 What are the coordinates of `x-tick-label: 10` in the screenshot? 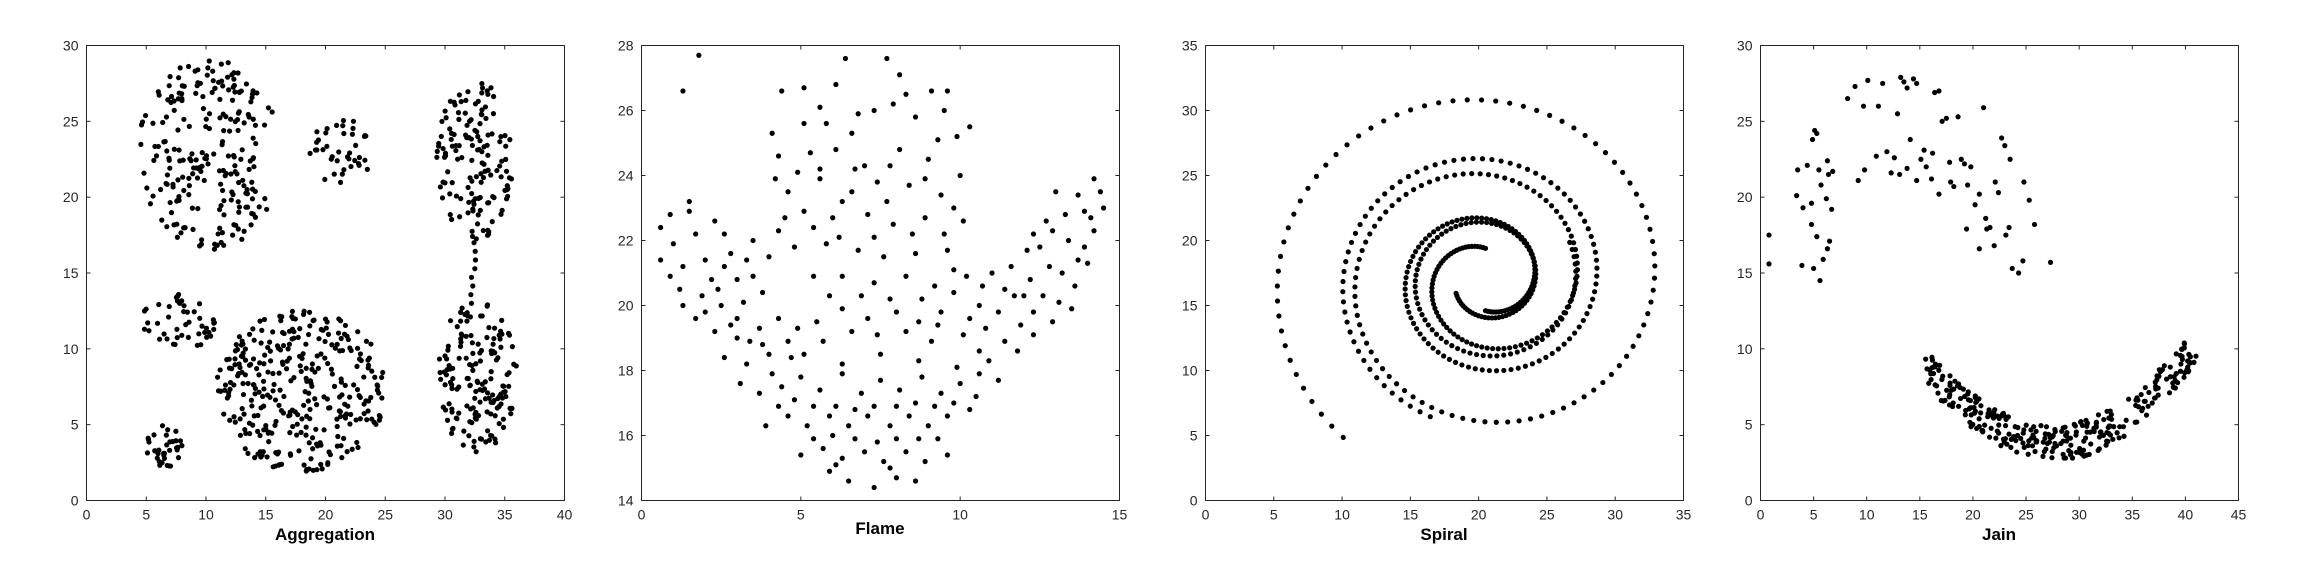 It's located at (1342, 515).